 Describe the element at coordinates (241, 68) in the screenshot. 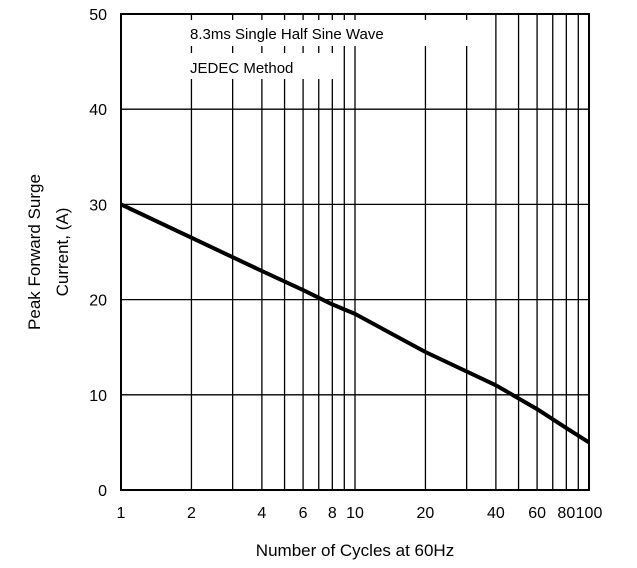

I see `annotation-line-2: JEDEC Method` at that location.